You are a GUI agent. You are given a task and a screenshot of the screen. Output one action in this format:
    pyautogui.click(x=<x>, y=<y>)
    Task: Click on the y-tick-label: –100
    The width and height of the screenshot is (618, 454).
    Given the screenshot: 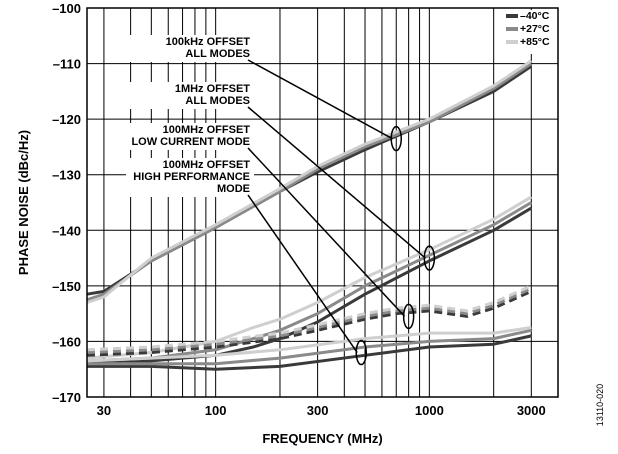 What is the action you would take?
    pyautogui.click(x=66, y=8)
    